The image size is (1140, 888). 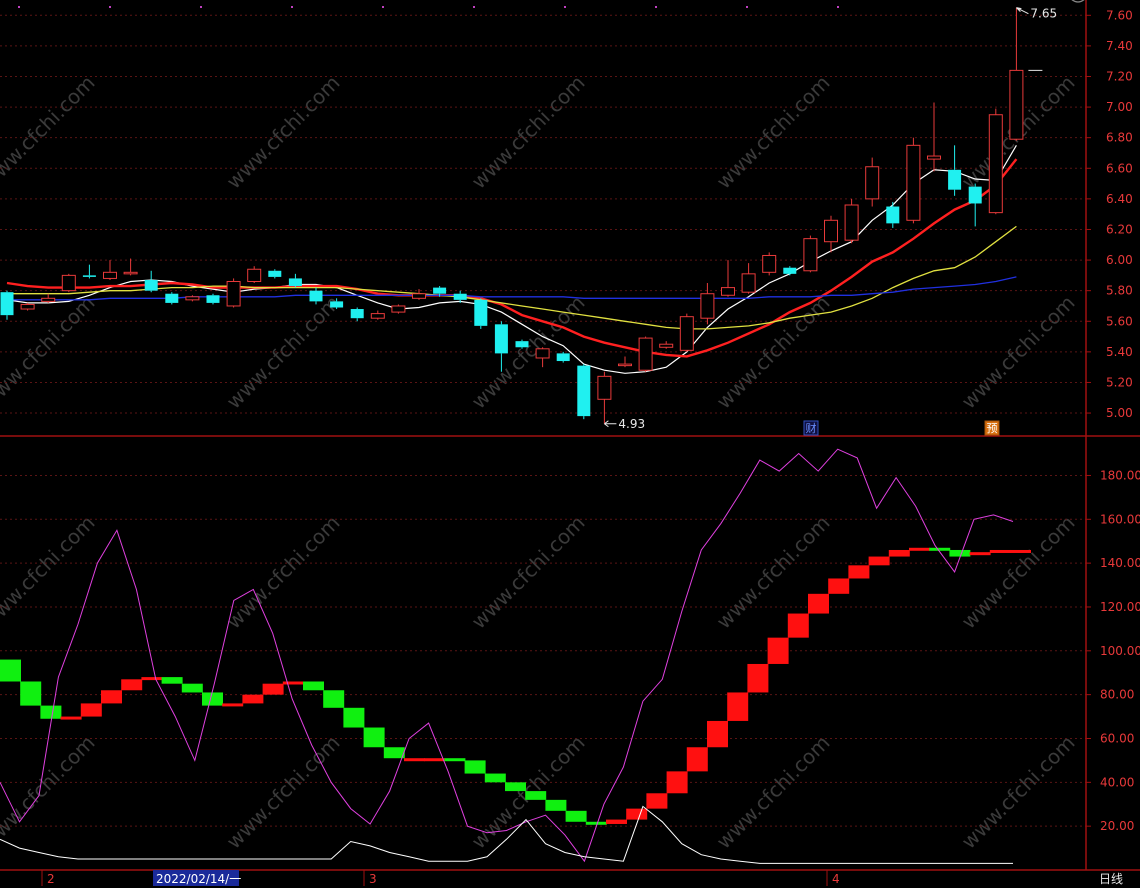 I want to click on price-tick-label: 6.60, so click(x=1119, y=168).